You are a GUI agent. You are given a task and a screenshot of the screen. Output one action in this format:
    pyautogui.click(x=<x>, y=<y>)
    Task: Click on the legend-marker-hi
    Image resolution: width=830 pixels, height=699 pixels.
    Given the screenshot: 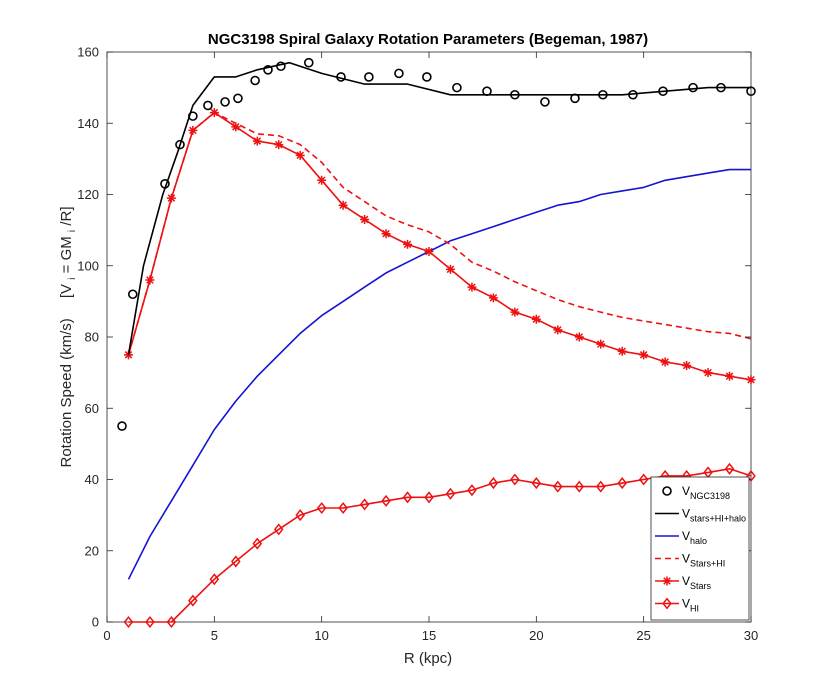 What is the action you would take?
    pyautogui.click(x=667, y=603)
    